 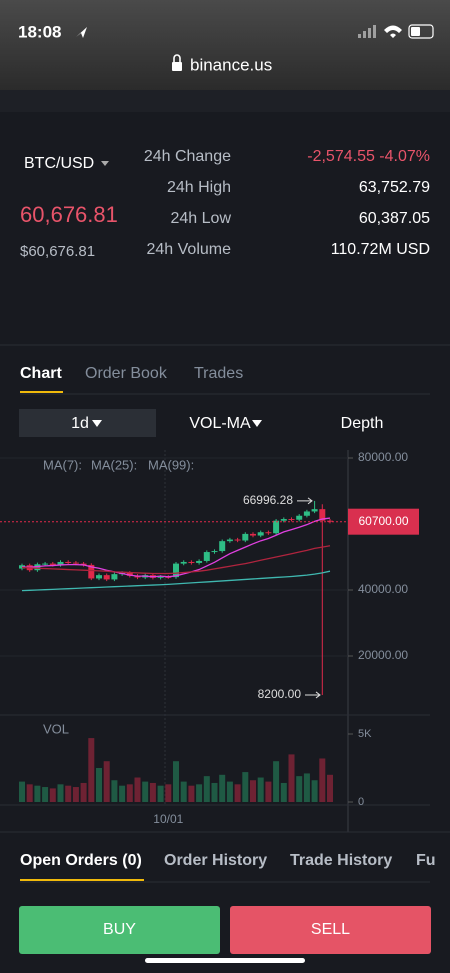 What do you see at coordinates (280, 694) in the screenshot?
I see `low-label: 8200.00` at bounding box center [280, 694].